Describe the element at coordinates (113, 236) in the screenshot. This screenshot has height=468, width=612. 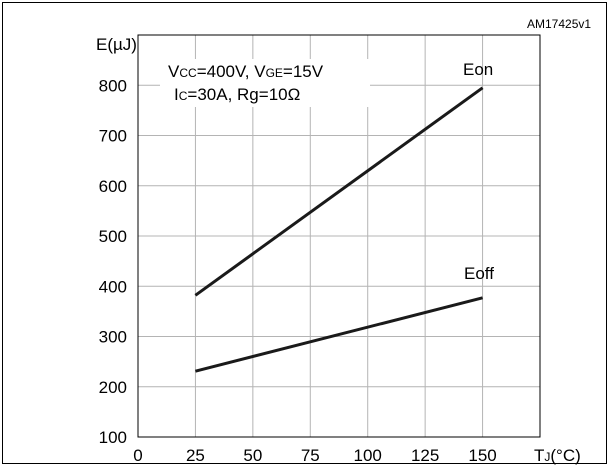
I see `y-tick-label: 500` at that location.